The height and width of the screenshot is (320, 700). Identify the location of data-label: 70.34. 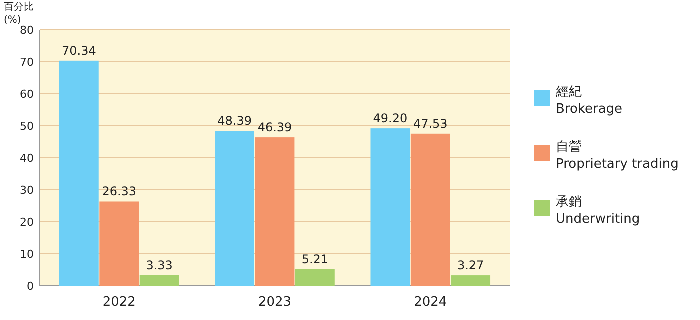
(79, 51).